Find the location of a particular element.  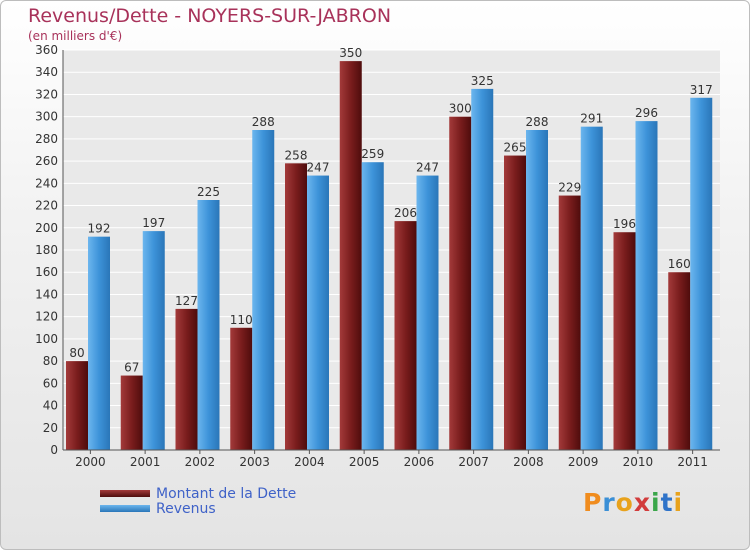

y-tick-label: 340 is located at coordinates (46, 72).